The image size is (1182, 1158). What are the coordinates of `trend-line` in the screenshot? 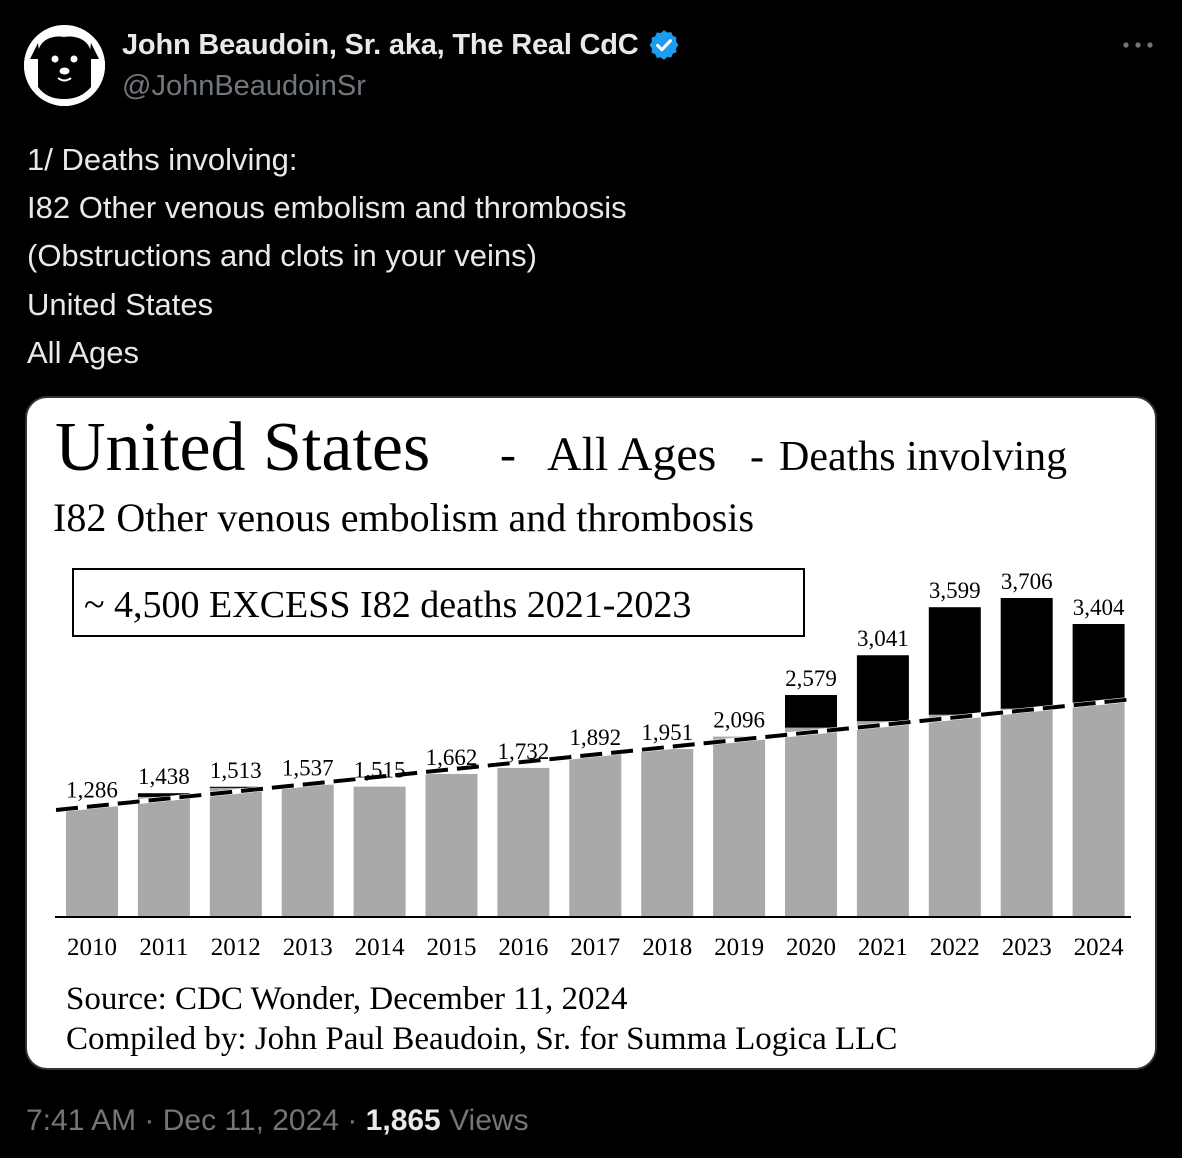 It's located at (595, 754).